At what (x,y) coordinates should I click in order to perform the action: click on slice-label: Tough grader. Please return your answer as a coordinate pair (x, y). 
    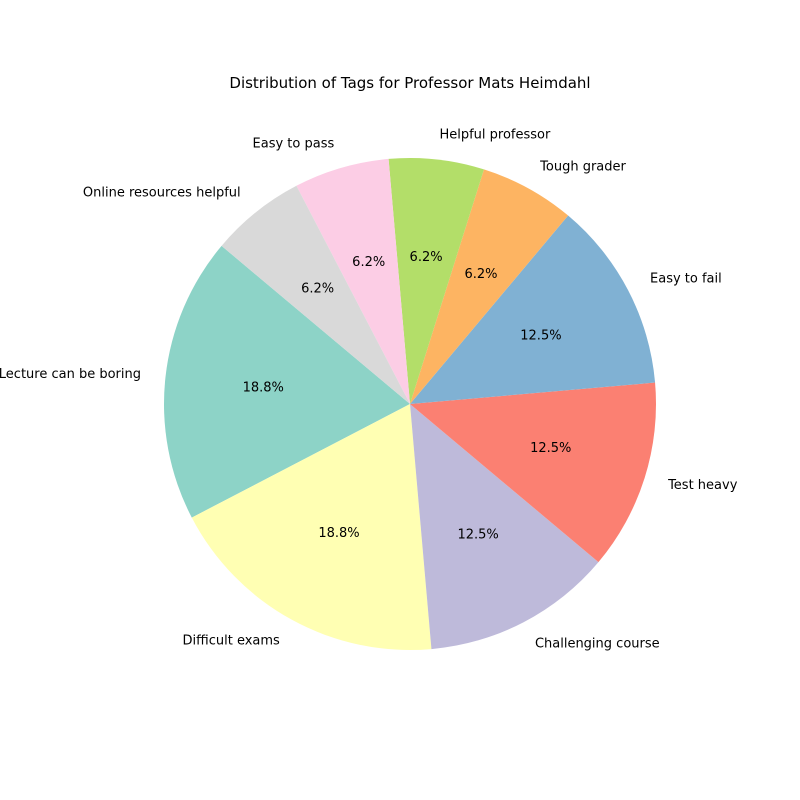
    Looking at the image, I should click on (582, 166).